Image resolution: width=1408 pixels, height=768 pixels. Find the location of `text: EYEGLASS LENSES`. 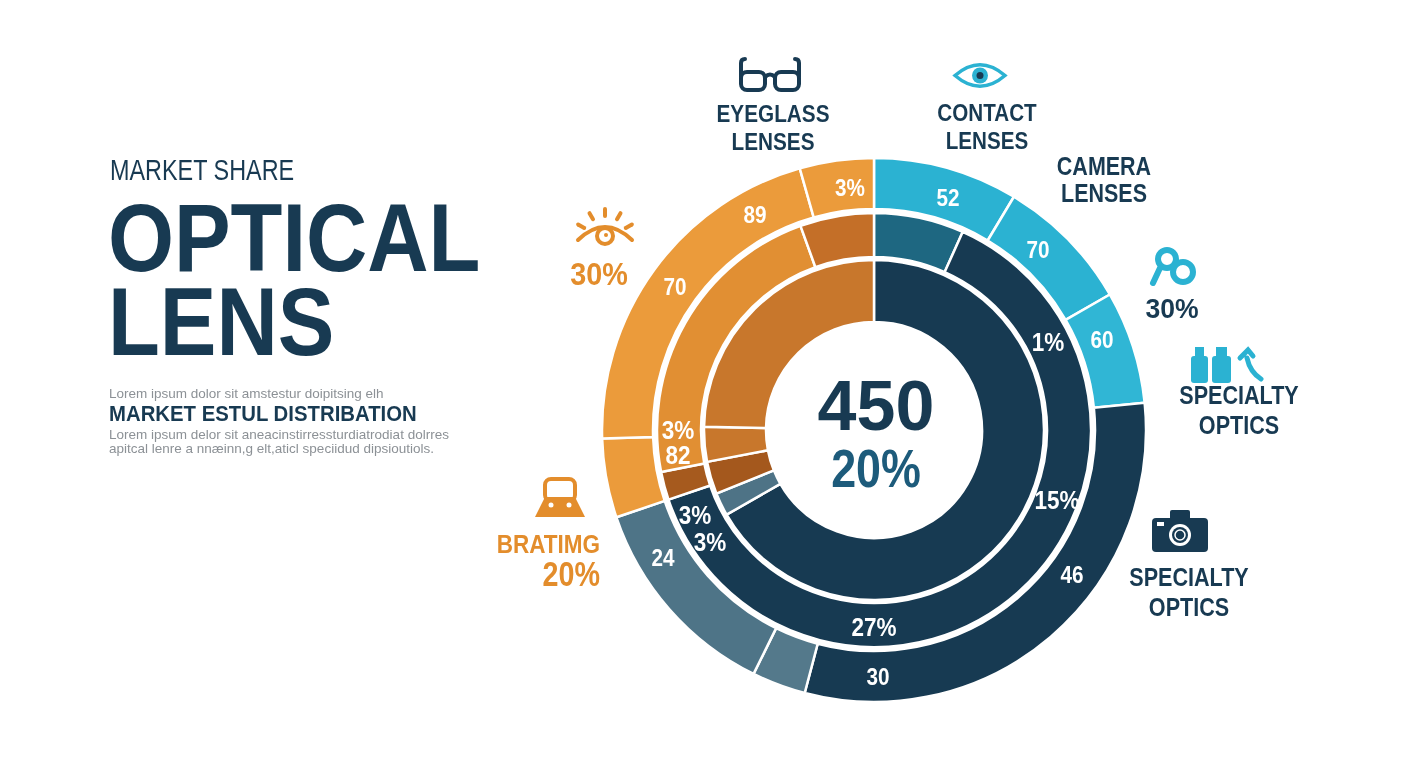

text: EYEGLASS LENSES is located at coordinates (773, 127).